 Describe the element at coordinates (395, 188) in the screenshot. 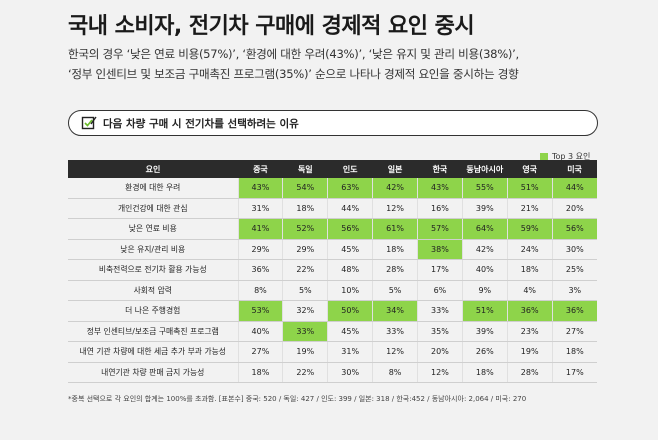

I see `top3-value-cell: 42%` at that location.